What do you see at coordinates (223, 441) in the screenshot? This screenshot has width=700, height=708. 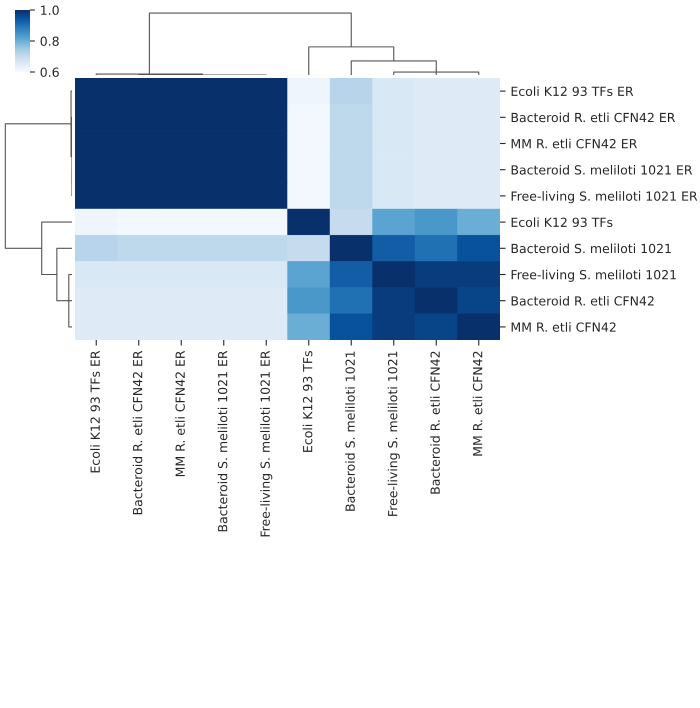 I see `x-tick-label: Bacteroid S. meliloti 1021 ER` at bounding box center [223, 441].